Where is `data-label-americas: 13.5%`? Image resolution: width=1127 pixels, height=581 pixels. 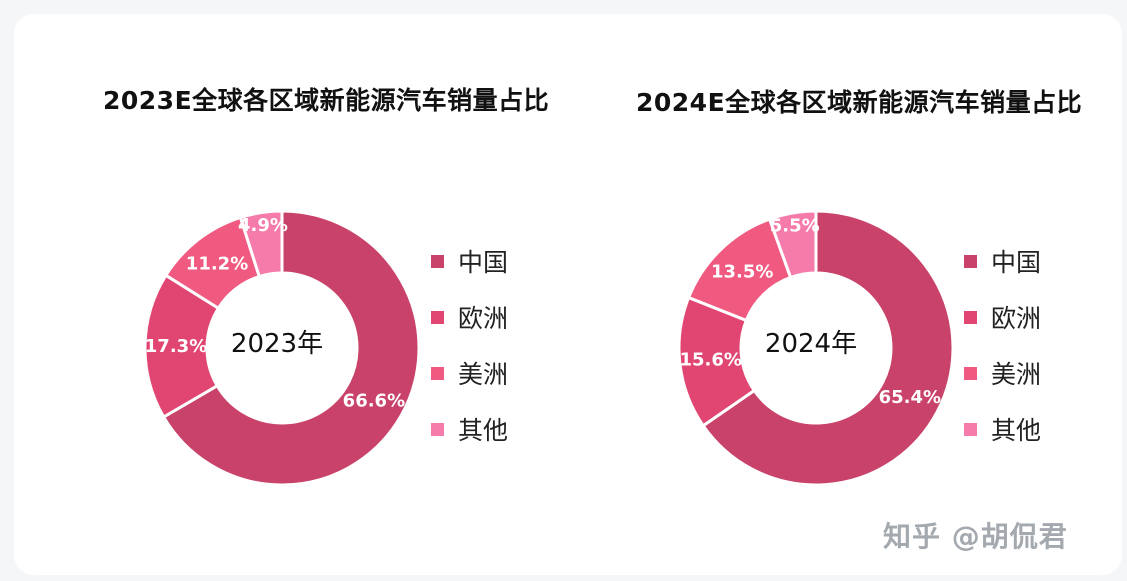 data-label-americas: 13.5% is located at coordinates (742, 271).